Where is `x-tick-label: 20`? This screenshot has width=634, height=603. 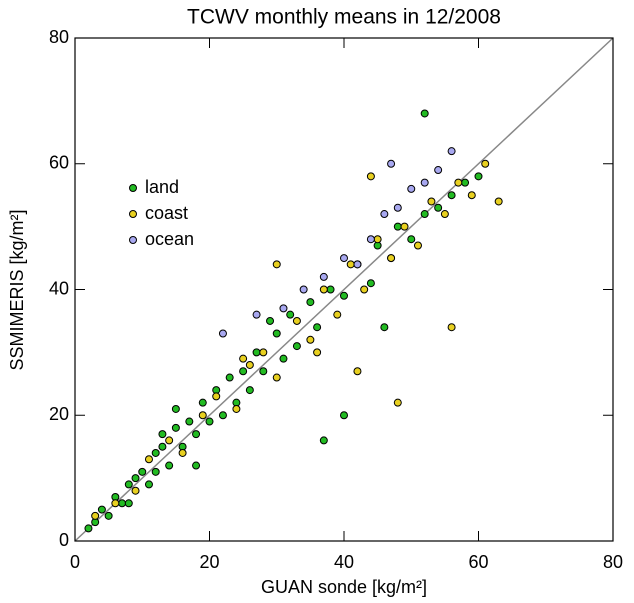
x-tick-label: 20 is located at coordinates (209, 562).